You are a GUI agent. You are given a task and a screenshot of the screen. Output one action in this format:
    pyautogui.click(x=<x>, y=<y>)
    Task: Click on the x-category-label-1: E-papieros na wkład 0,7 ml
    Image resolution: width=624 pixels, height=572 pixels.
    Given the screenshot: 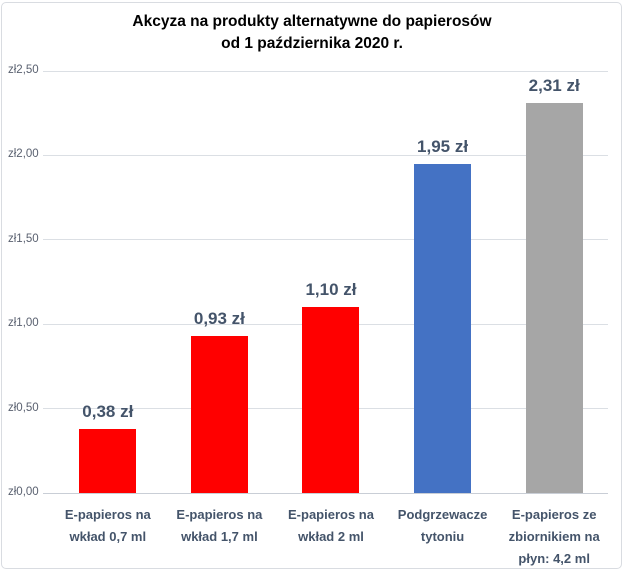 What is the action you would take?
    pyautogui.click(x=107, y=525)
    